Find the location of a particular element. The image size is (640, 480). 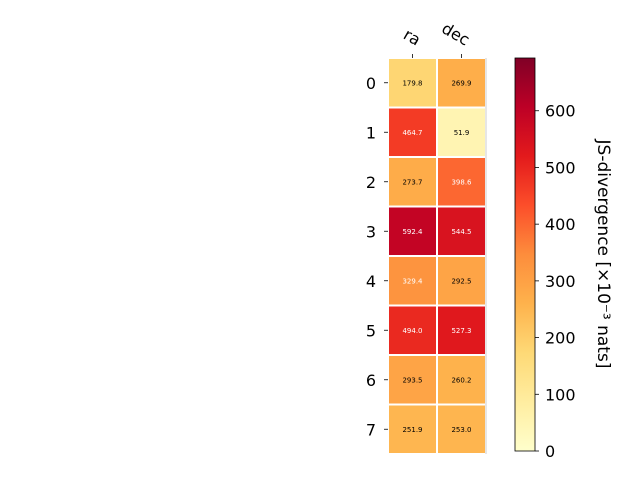

cell-value-label: 592.4 is located at coordinates (412, 232).